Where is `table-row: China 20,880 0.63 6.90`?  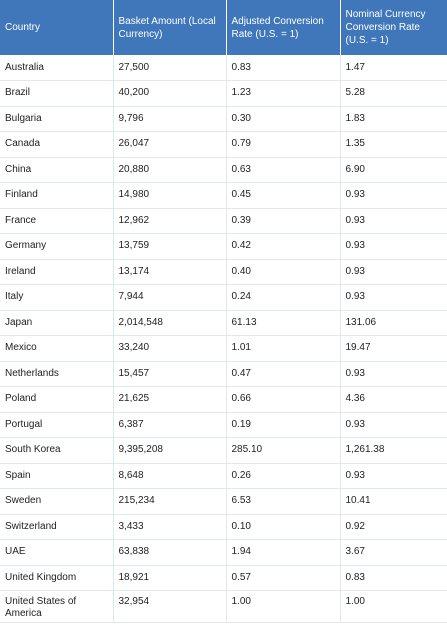 table-row: China 20,880 0.63 6.90 is located at coordinates (223, 170).